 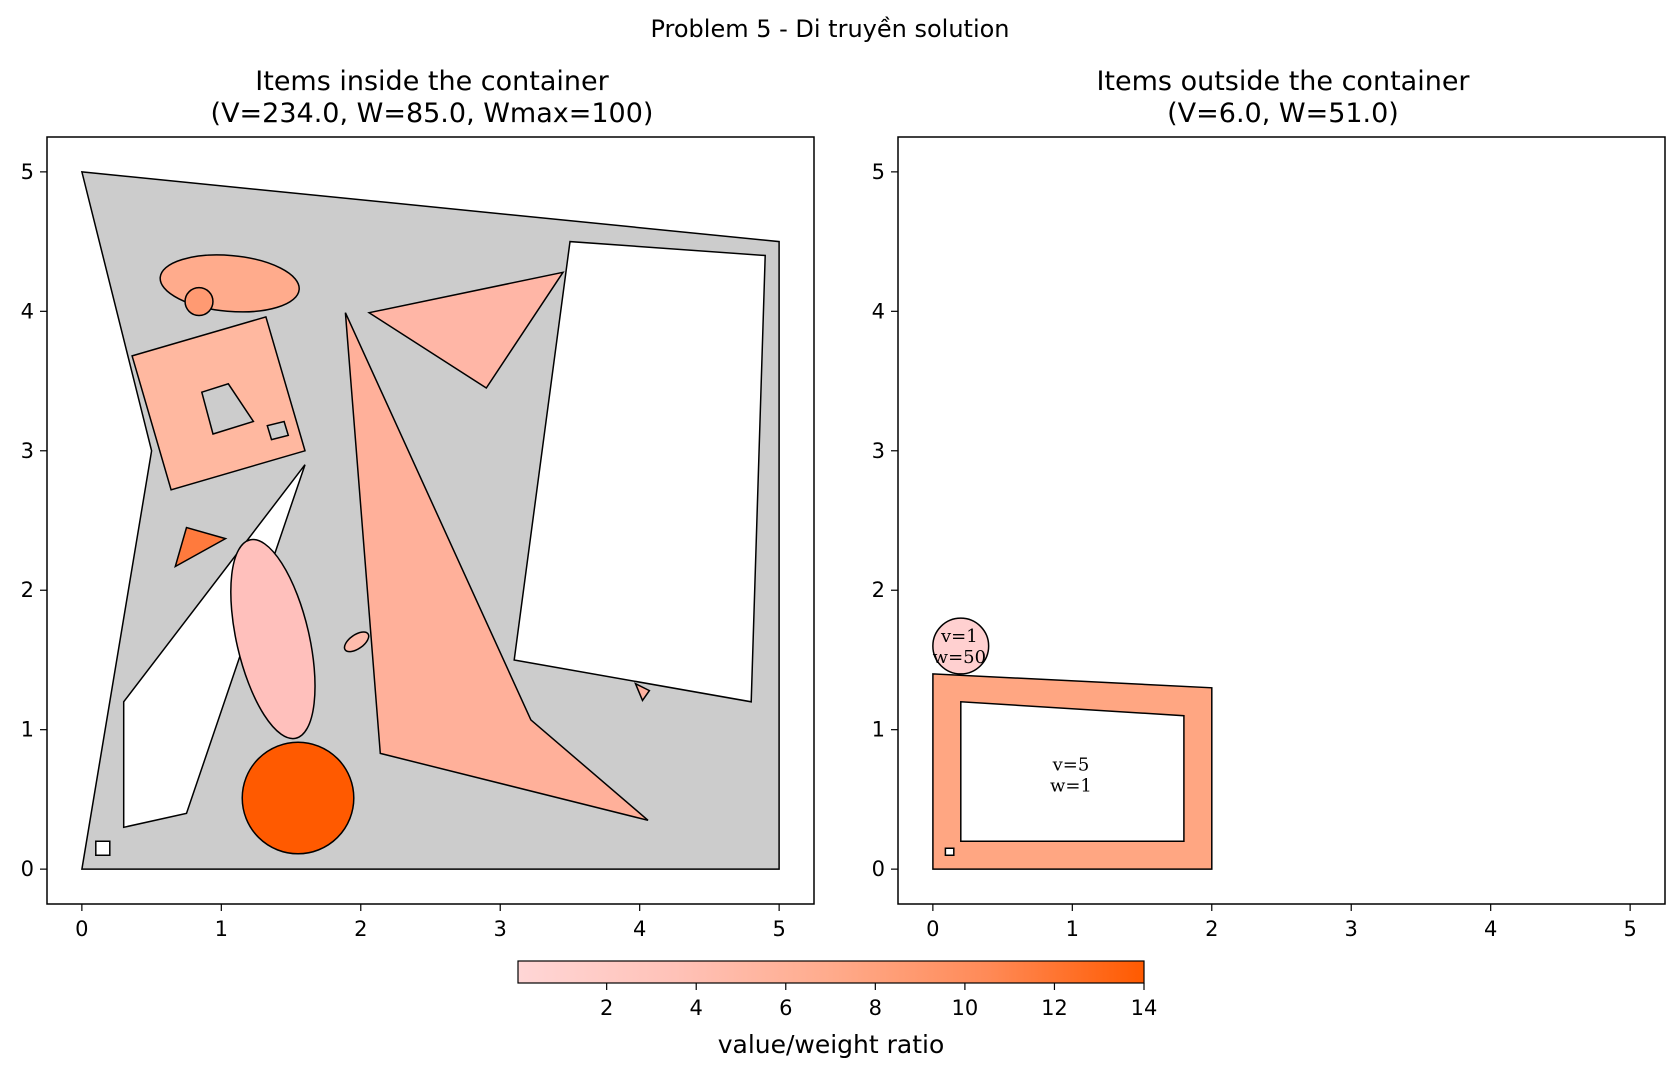 I want to click on item-label: v=1, so click(x=959, y=636).